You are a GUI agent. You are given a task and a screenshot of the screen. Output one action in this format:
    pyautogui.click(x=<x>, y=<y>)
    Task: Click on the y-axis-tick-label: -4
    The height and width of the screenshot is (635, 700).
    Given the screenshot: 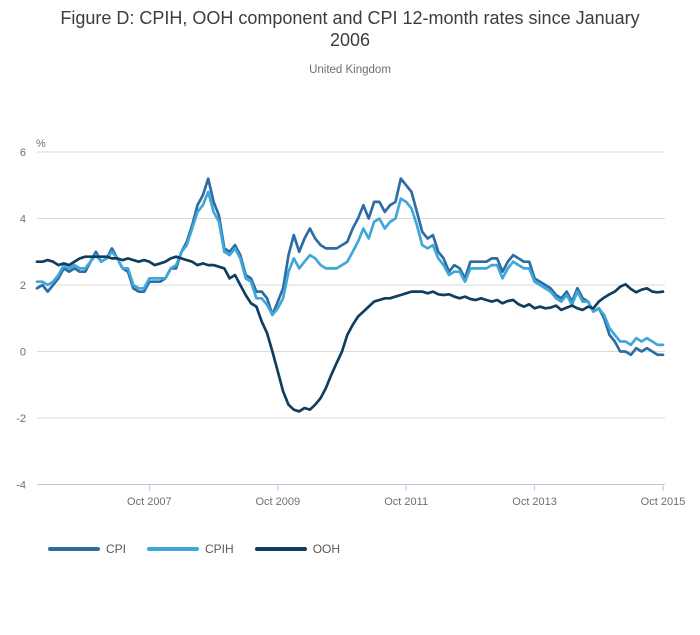 What is the action you would take?
    pyautogui.click(x=21, y=486)
    